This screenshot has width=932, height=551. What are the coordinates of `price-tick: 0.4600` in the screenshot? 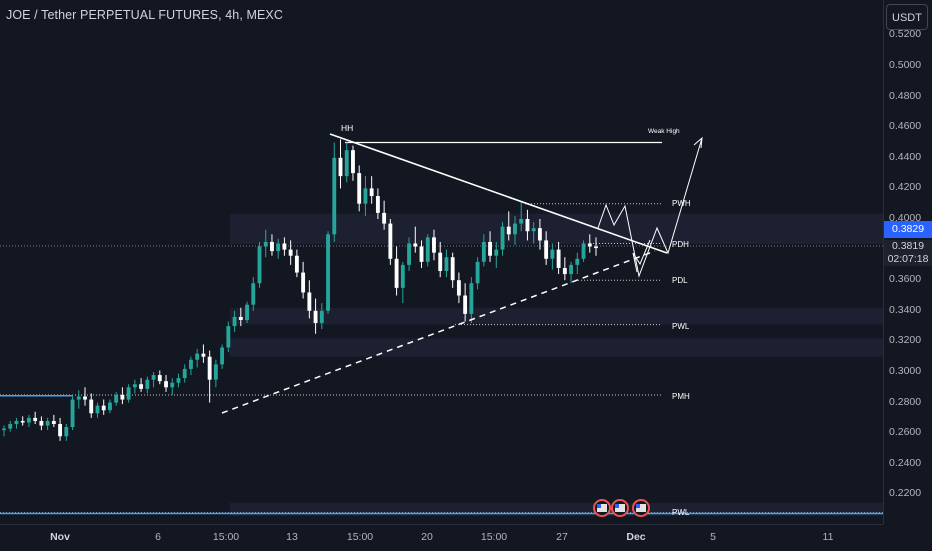 It's located at (905, 126).